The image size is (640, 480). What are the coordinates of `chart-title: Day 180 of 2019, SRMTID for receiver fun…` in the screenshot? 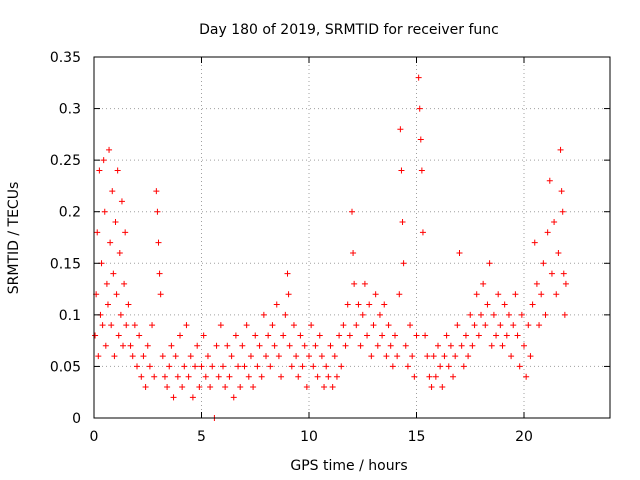 It's located at (349, 30).